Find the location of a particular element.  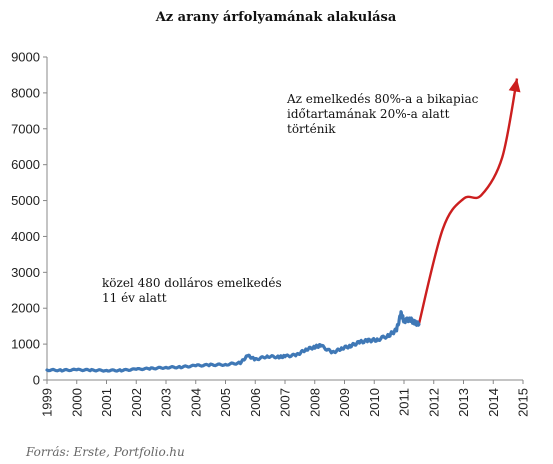

x-tick-label: 2009 is located at coordinates (344, 402).